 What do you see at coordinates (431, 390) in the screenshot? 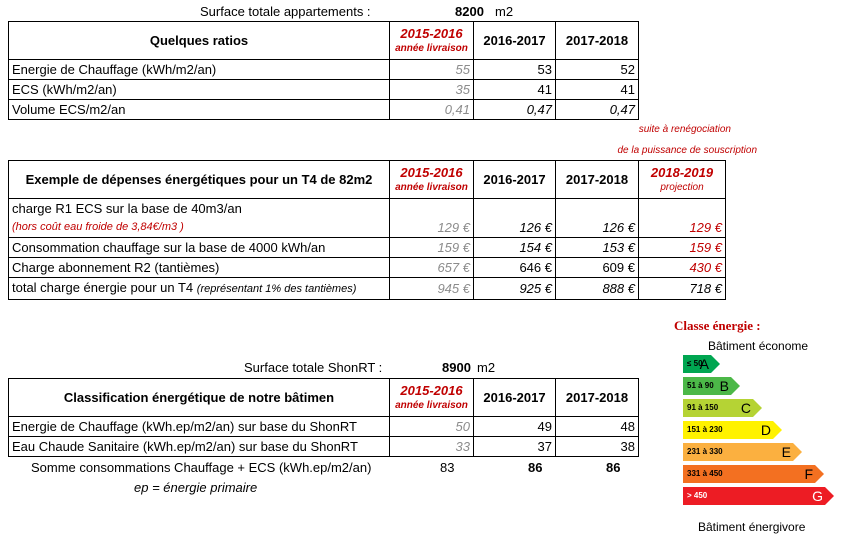
I see `classification-col1-year: 2015-2016` at bounding box center [431, 390].